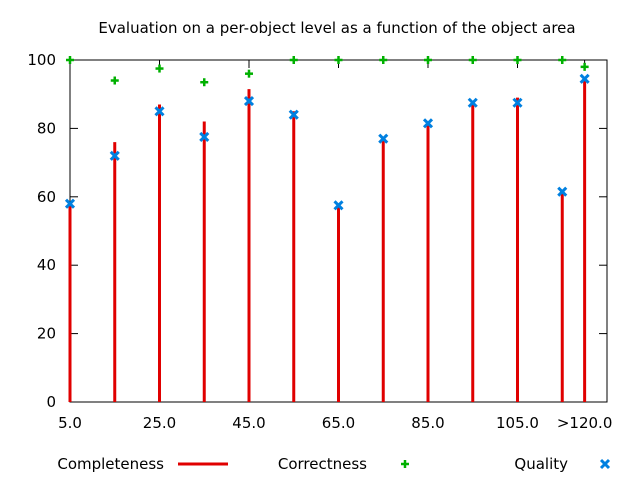 The height and width of the screenshot is (480, 640). Describe the element at coordinates (248, 423) in the screenshot. I see `x-tick-label: 45.0` at that location.